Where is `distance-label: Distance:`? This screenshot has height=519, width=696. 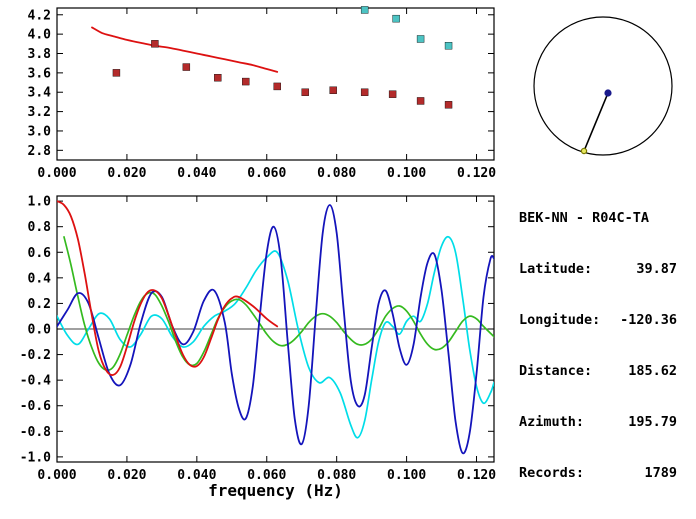
distance-label: Distance: is located at coordinates (556, 371).